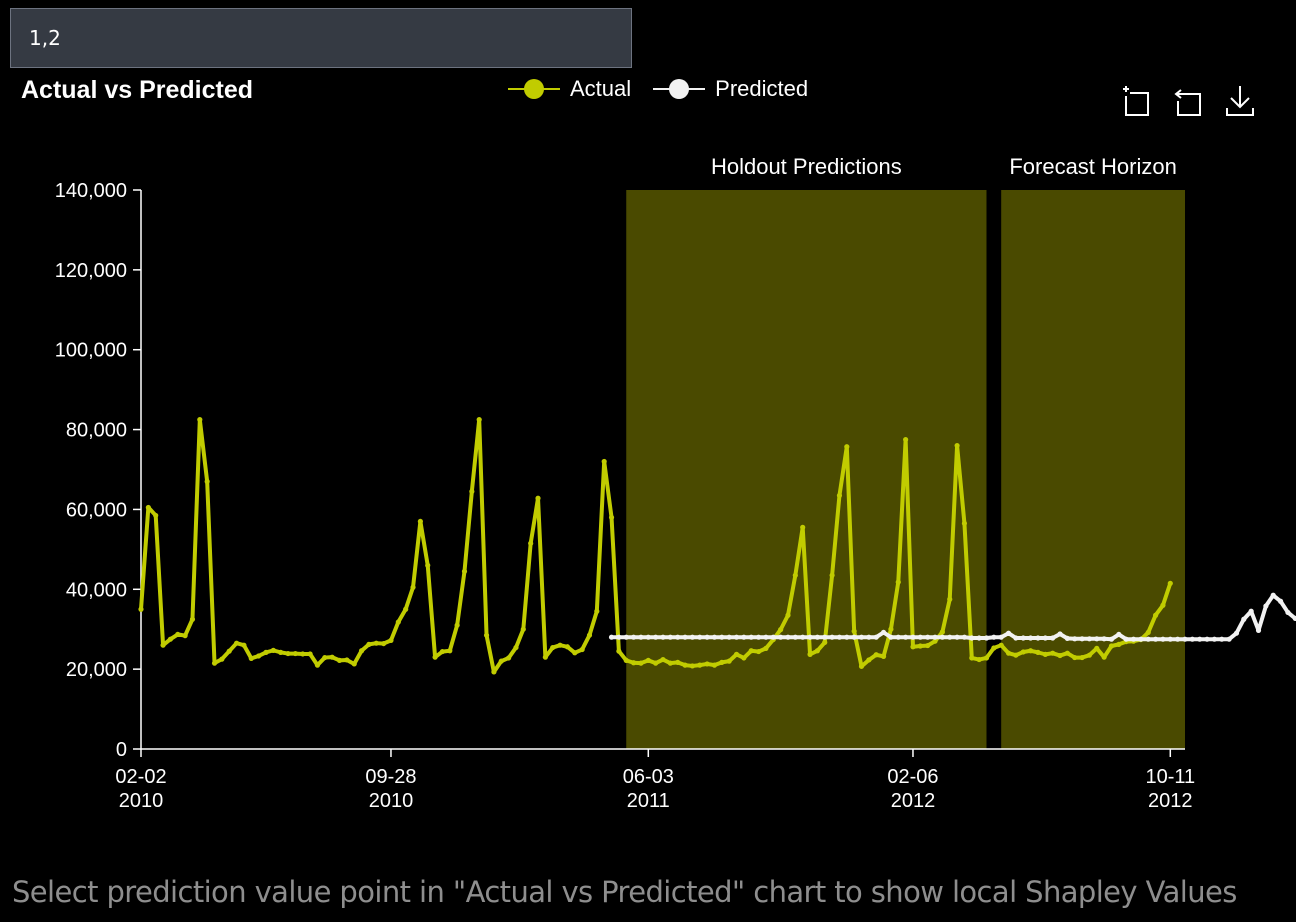  I want to click on zoom-select-icon, so click(1136, 101).